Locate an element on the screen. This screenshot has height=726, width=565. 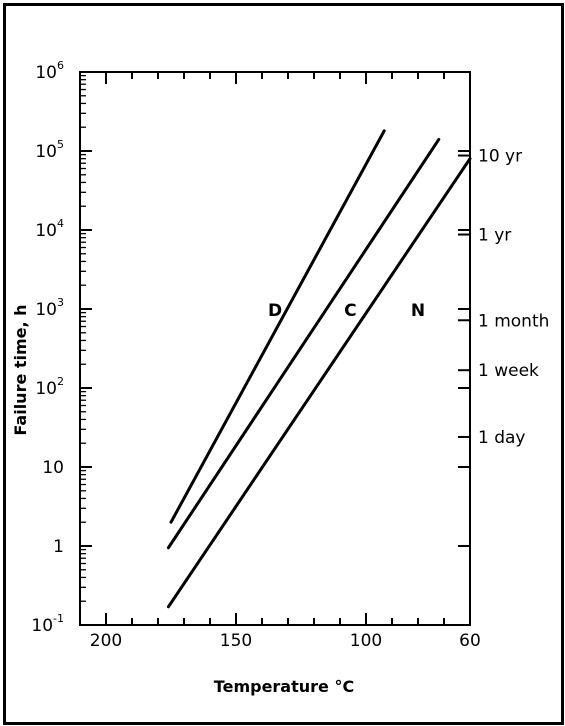
y-tick-label: 10⁵ is located at coordinates (49, 150).